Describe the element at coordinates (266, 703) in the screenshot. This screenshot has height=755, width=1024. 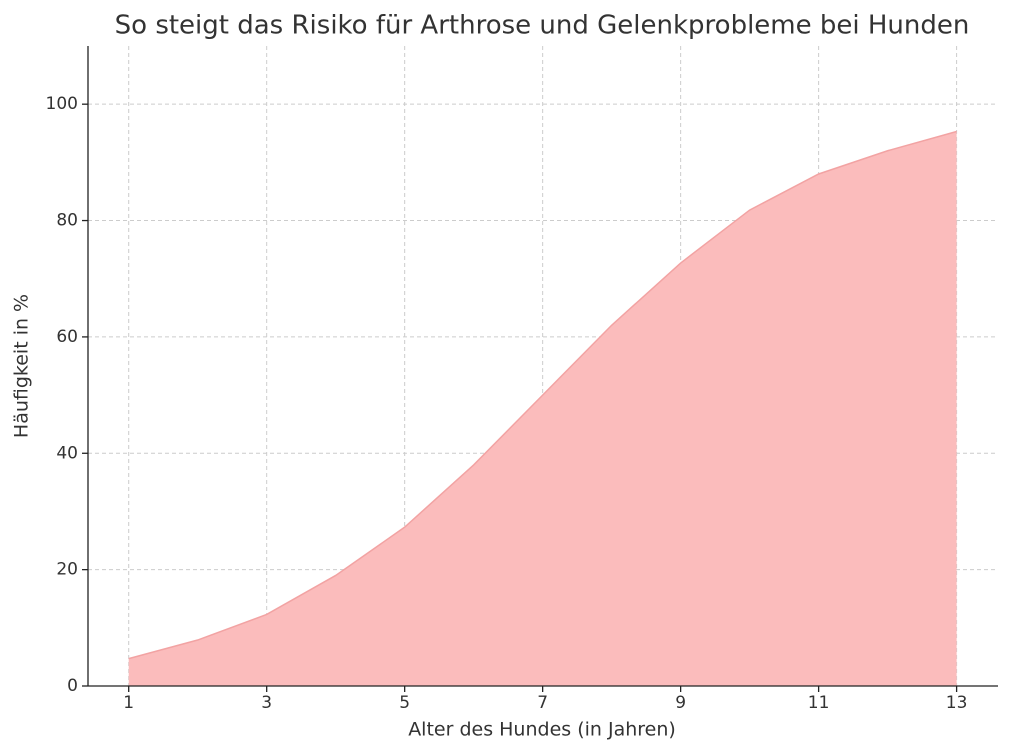
I see `x-tick-label: 3` at that location.